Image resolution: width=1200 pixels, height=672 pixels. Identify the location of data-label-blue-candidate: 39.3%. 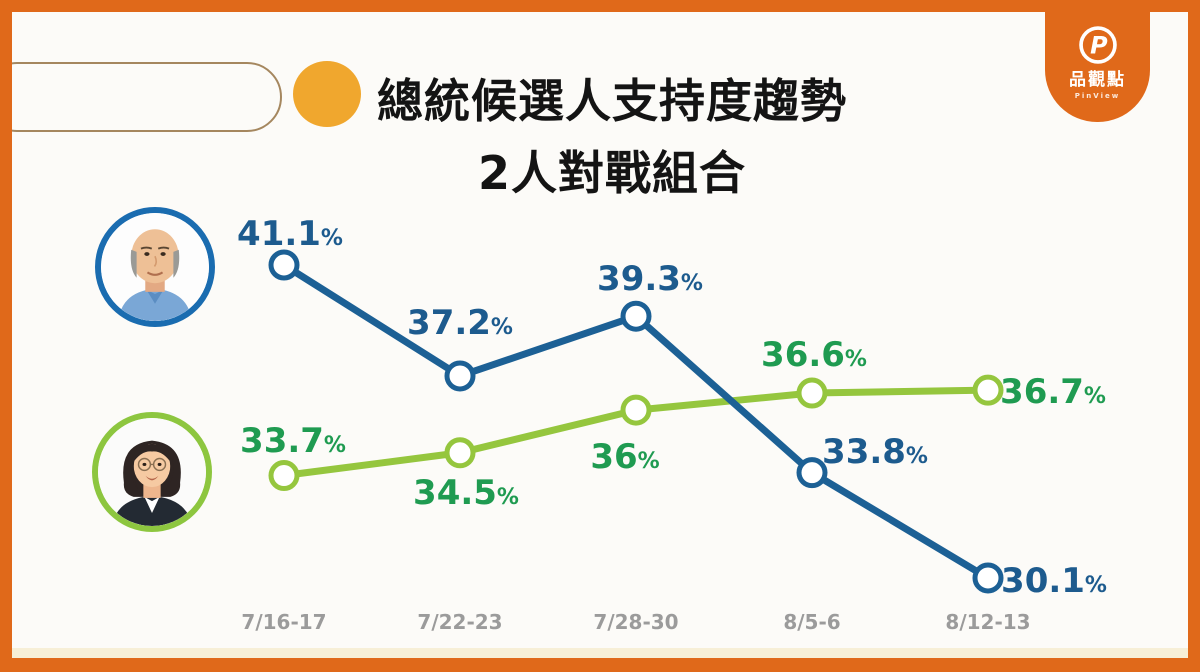
(650, 279).